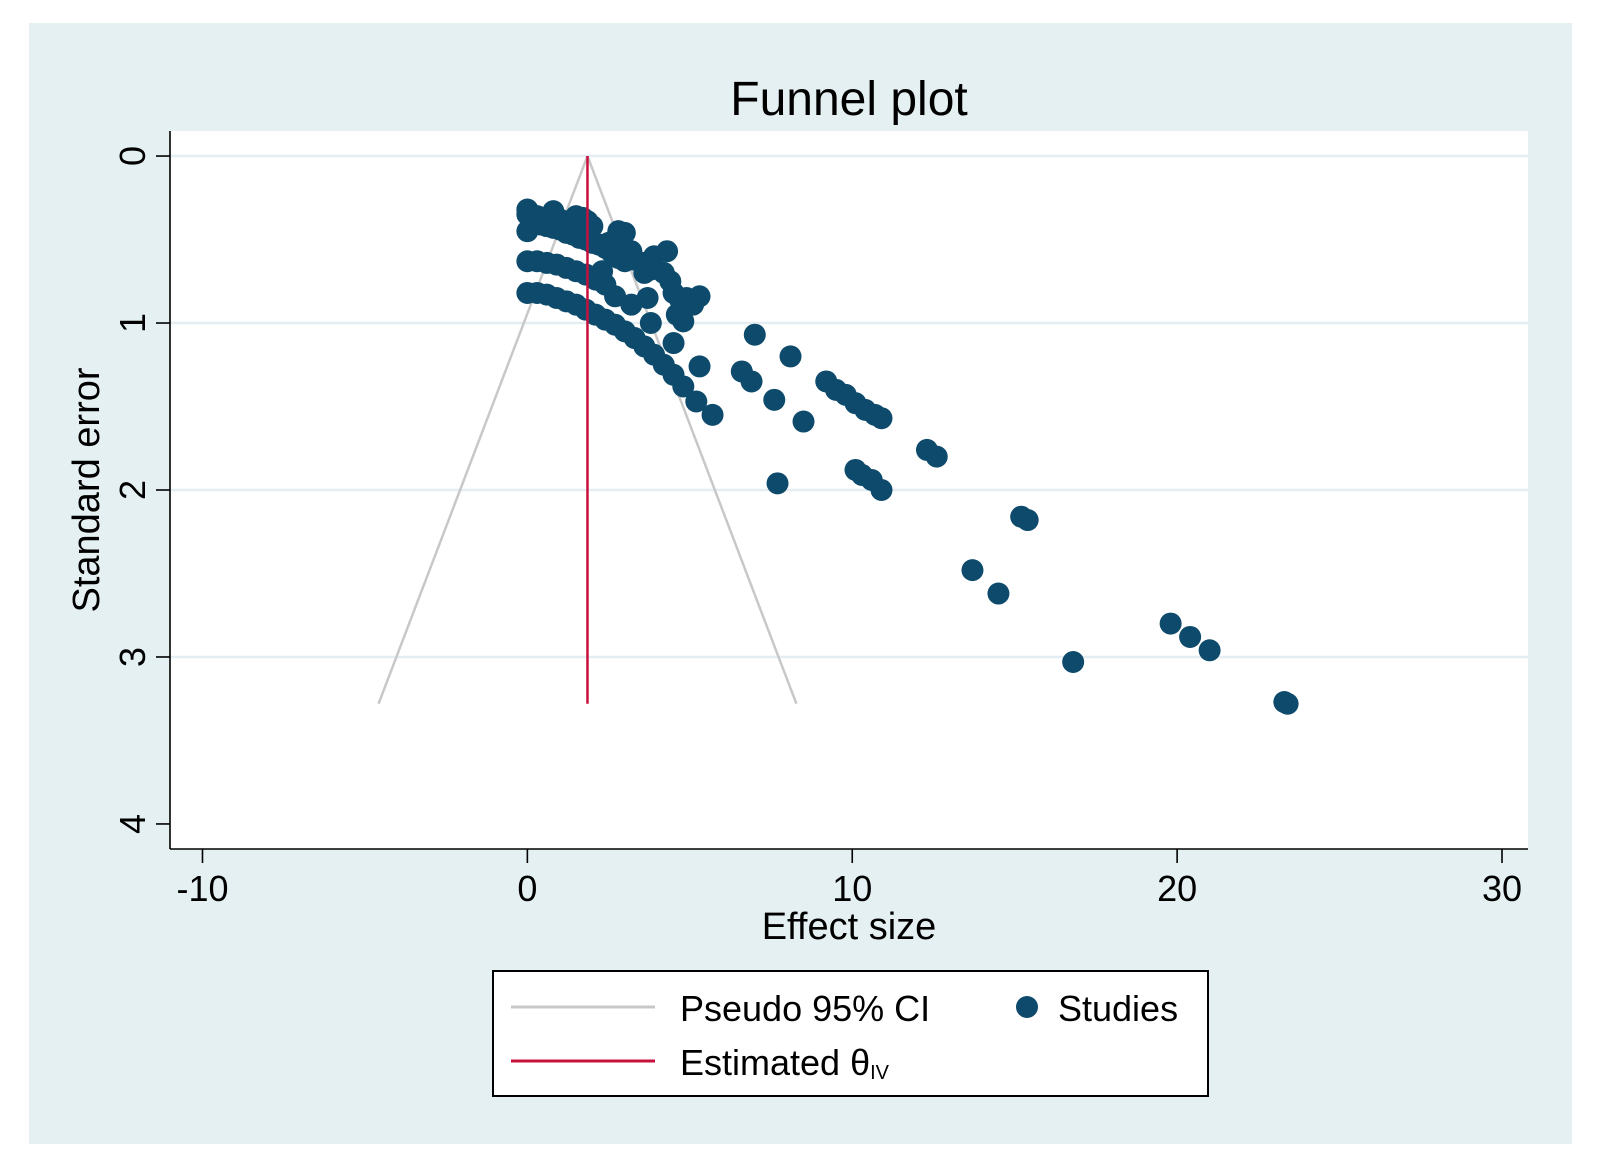  Describe the element at coordinates (483, 430) in the screenshot. I see `ci-left-line` at that location.